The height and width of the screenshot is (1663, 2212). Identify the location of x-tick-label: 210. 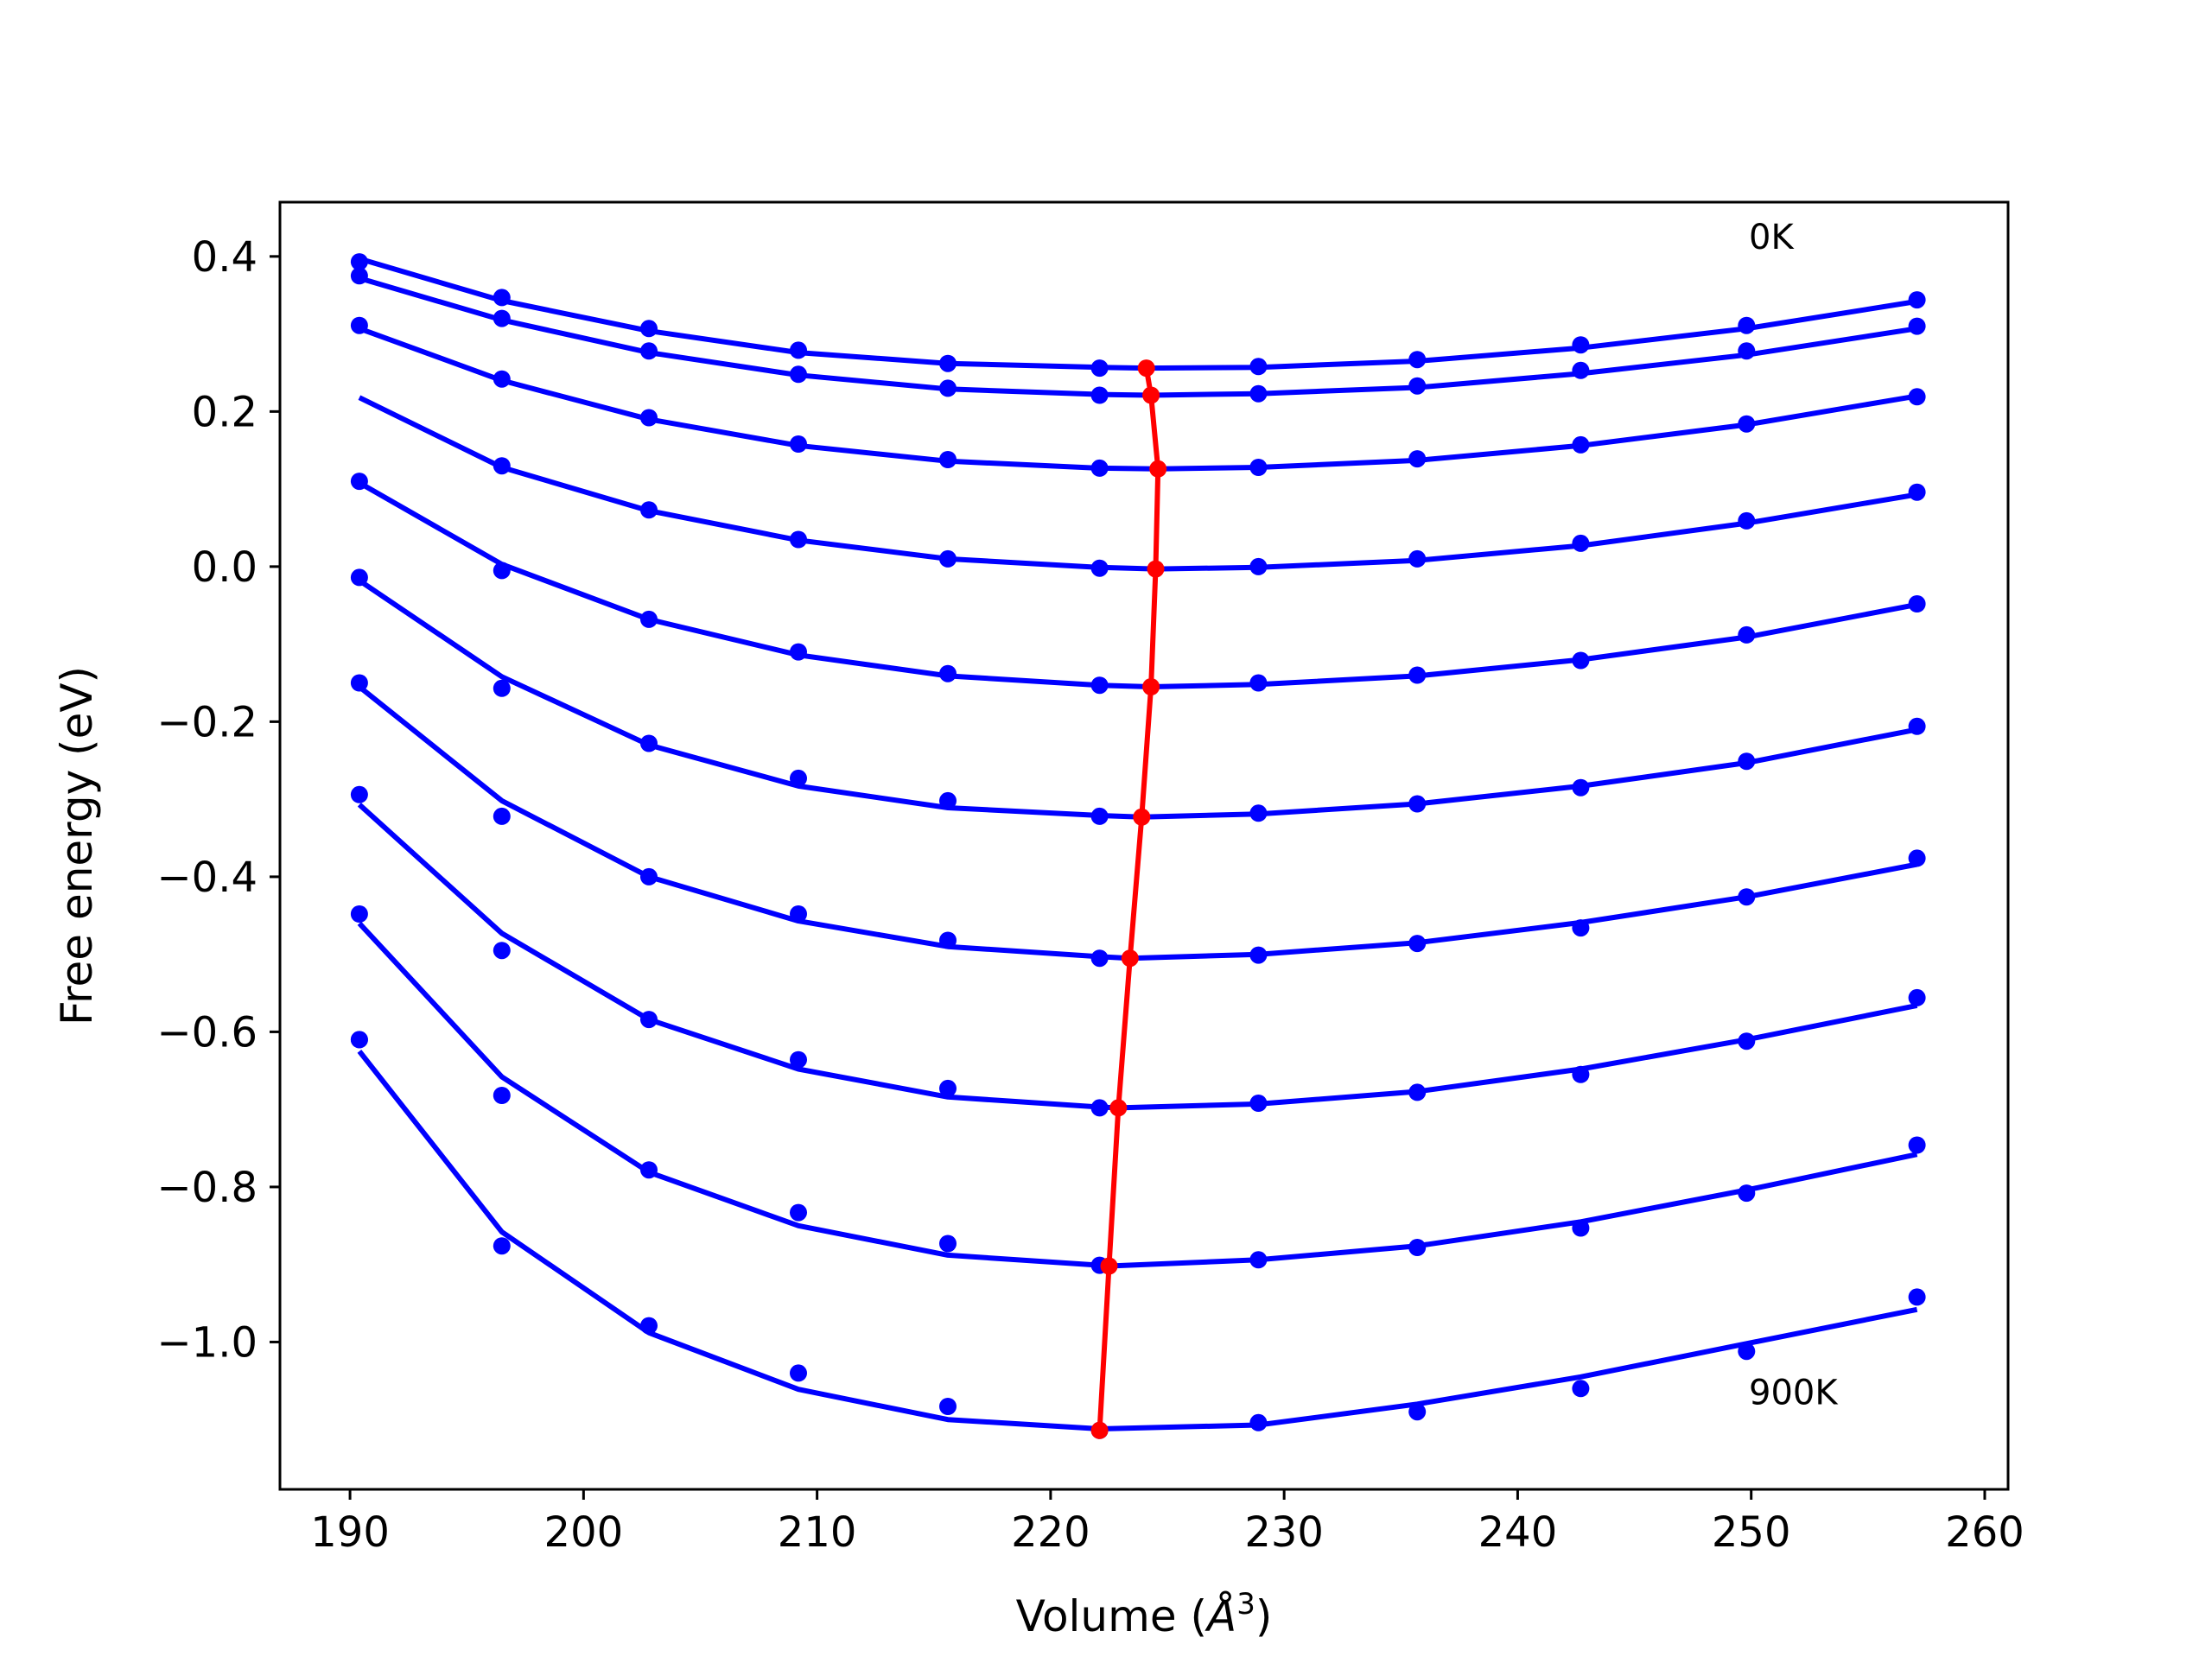
(817, 1533).